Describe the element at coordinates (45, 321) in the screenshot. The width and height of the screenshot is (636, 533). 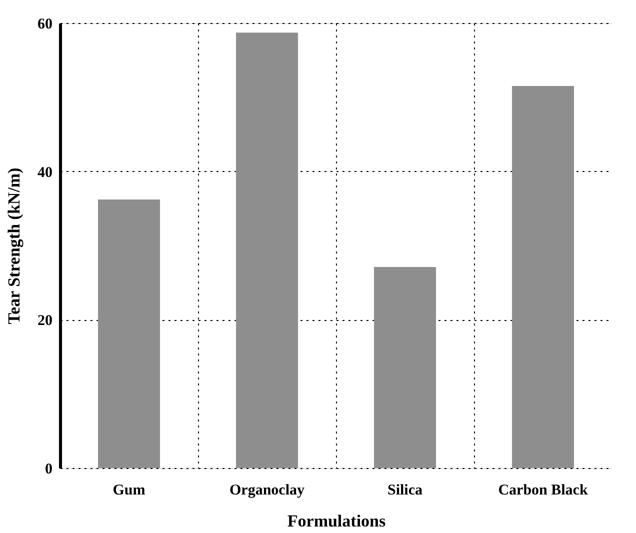
I see `y-tick-label: 20` at that location.